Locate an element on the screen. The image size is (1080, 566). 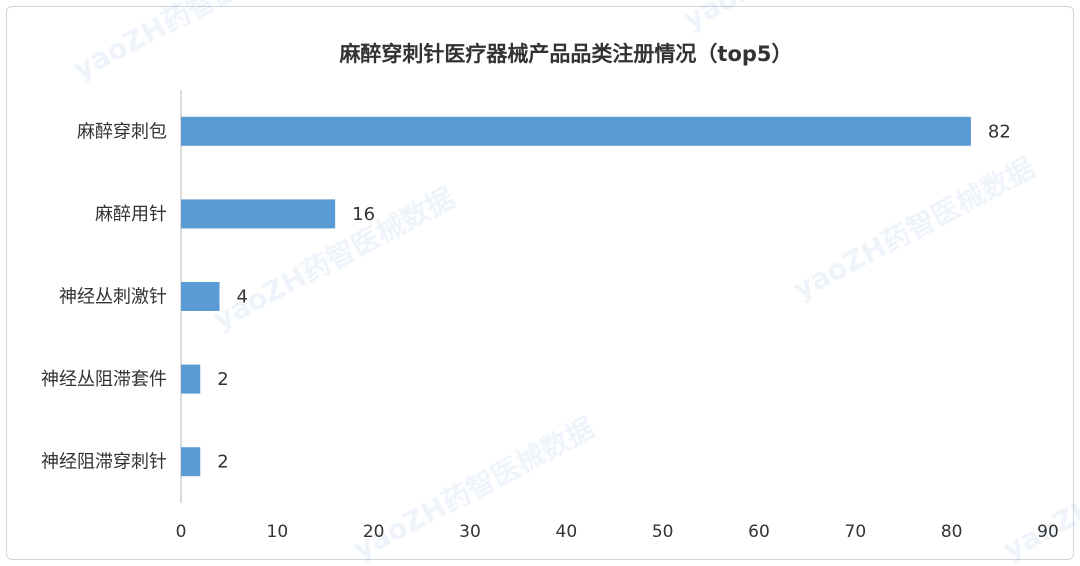
x-tick-label: 30 is located at coordinates (470, 532).